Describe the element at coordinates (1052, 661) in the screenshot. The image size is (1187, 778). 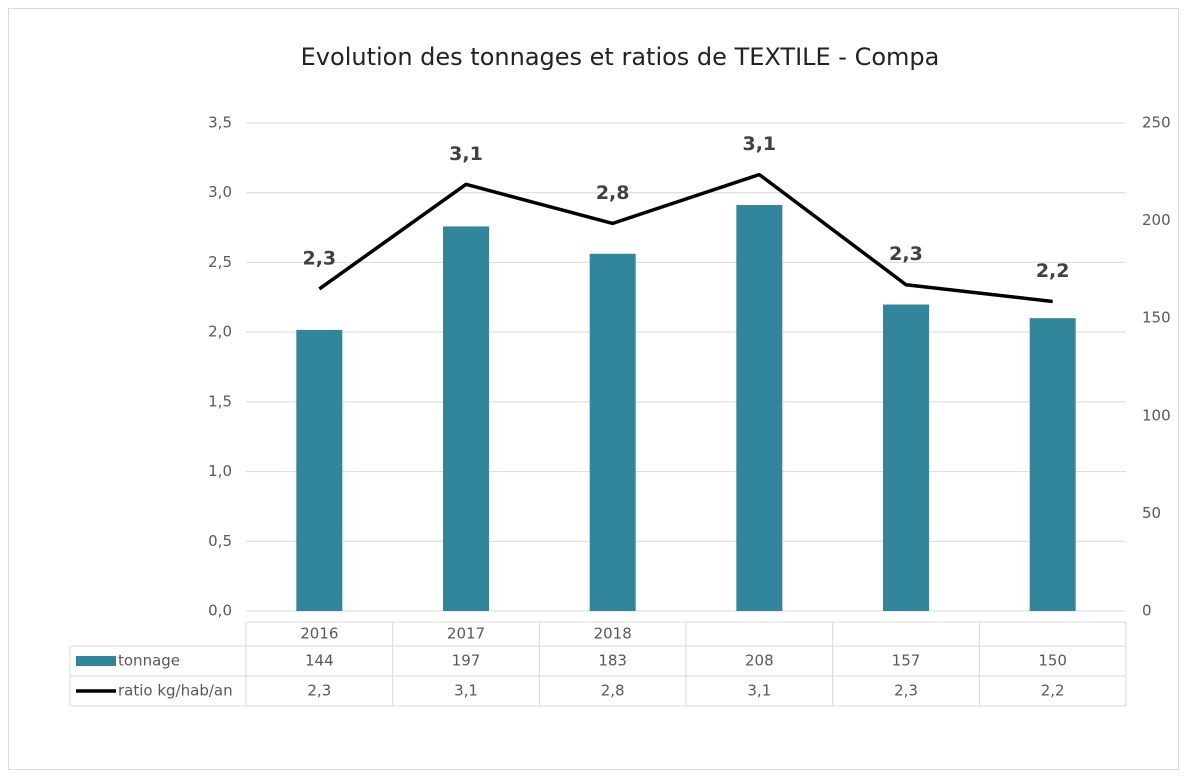
I see `table-cell: 150` at that location.